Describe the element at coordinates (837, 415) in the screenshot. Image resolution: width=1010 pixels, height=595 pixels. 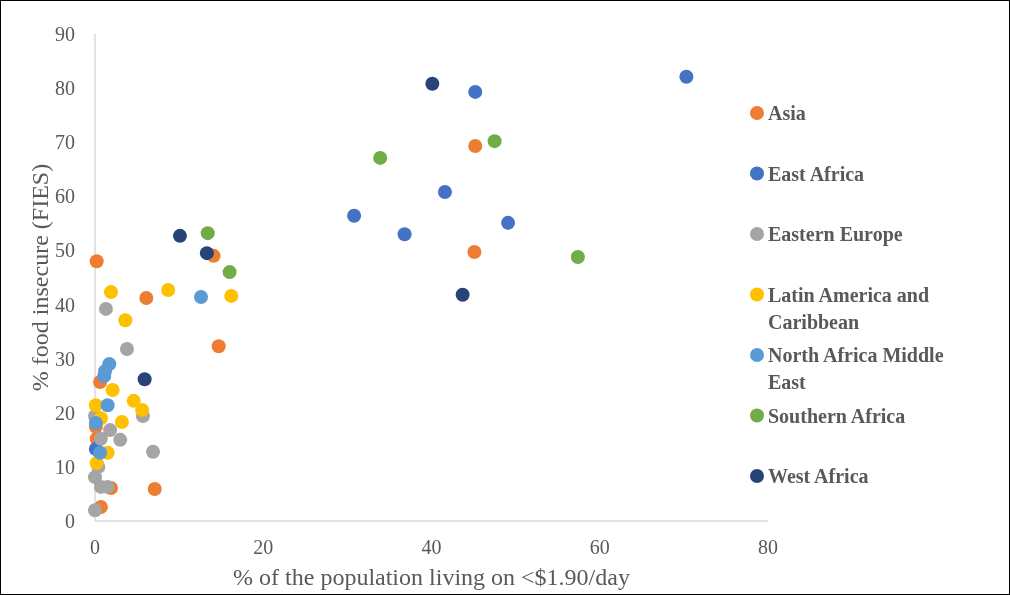
I see `legend-label: Southern Africa` at that location.